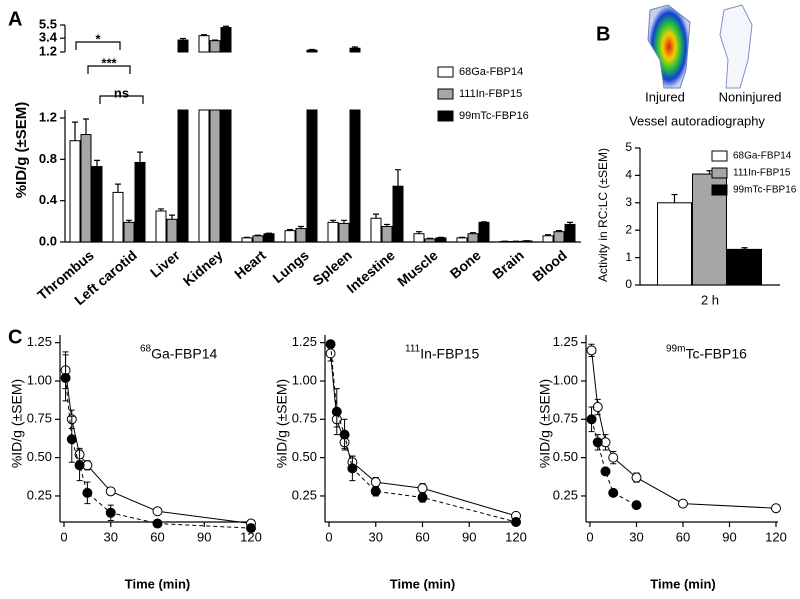 This screenshot has width=800, height=599. I want to click on y-tick-label: 5, so click(628, 147).